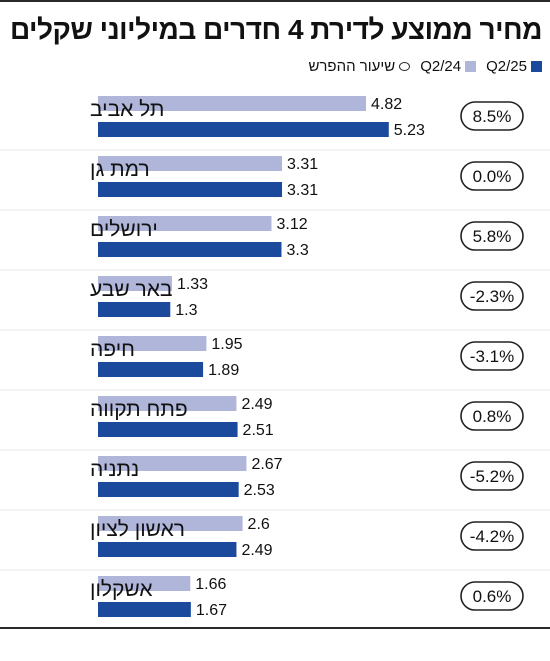 This screenshot has height=661, width=550. I want to click on legend-item-change: שיעור ההפרש, so click(359, 66).